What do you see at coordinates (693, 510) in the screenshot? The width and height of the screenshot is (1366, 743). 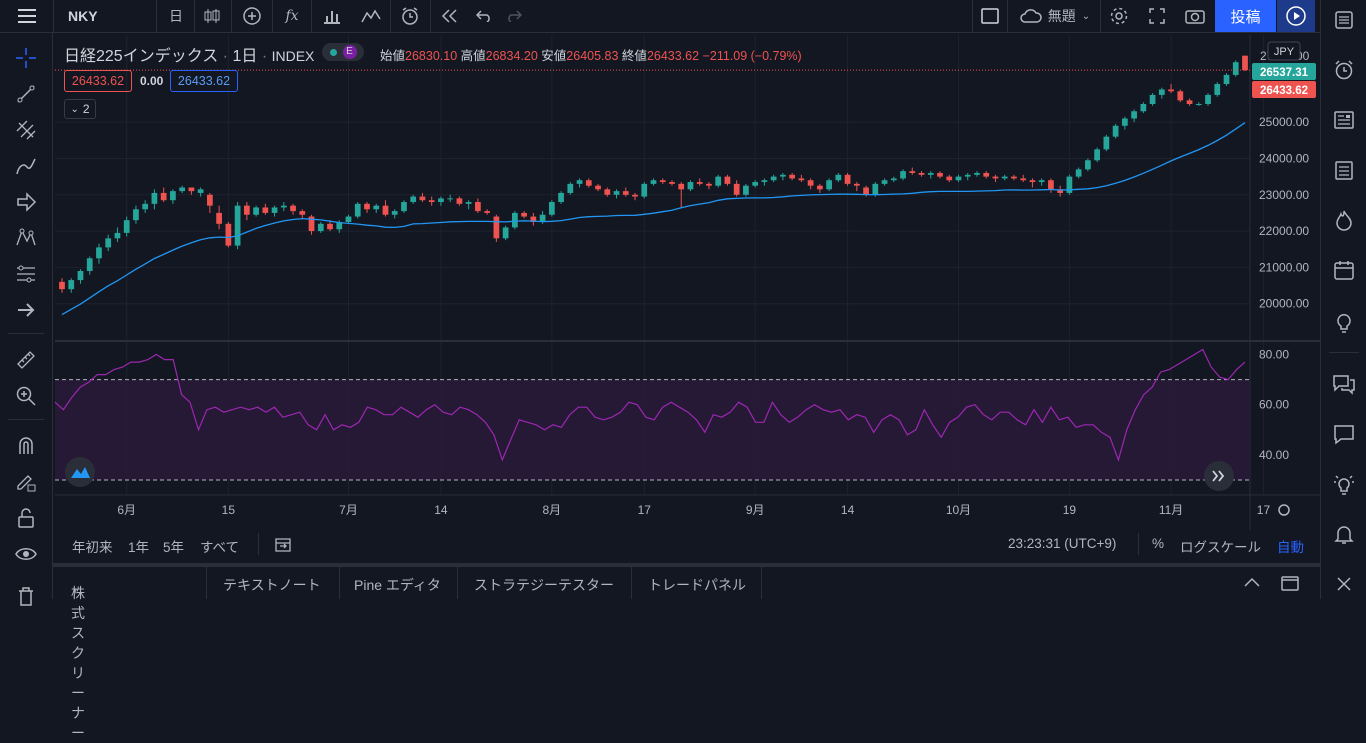 I see `time-scale: 6月 15 7月 14 8月 17 9月 14 10月 19 11月 17` at bounding box center [693, 510].